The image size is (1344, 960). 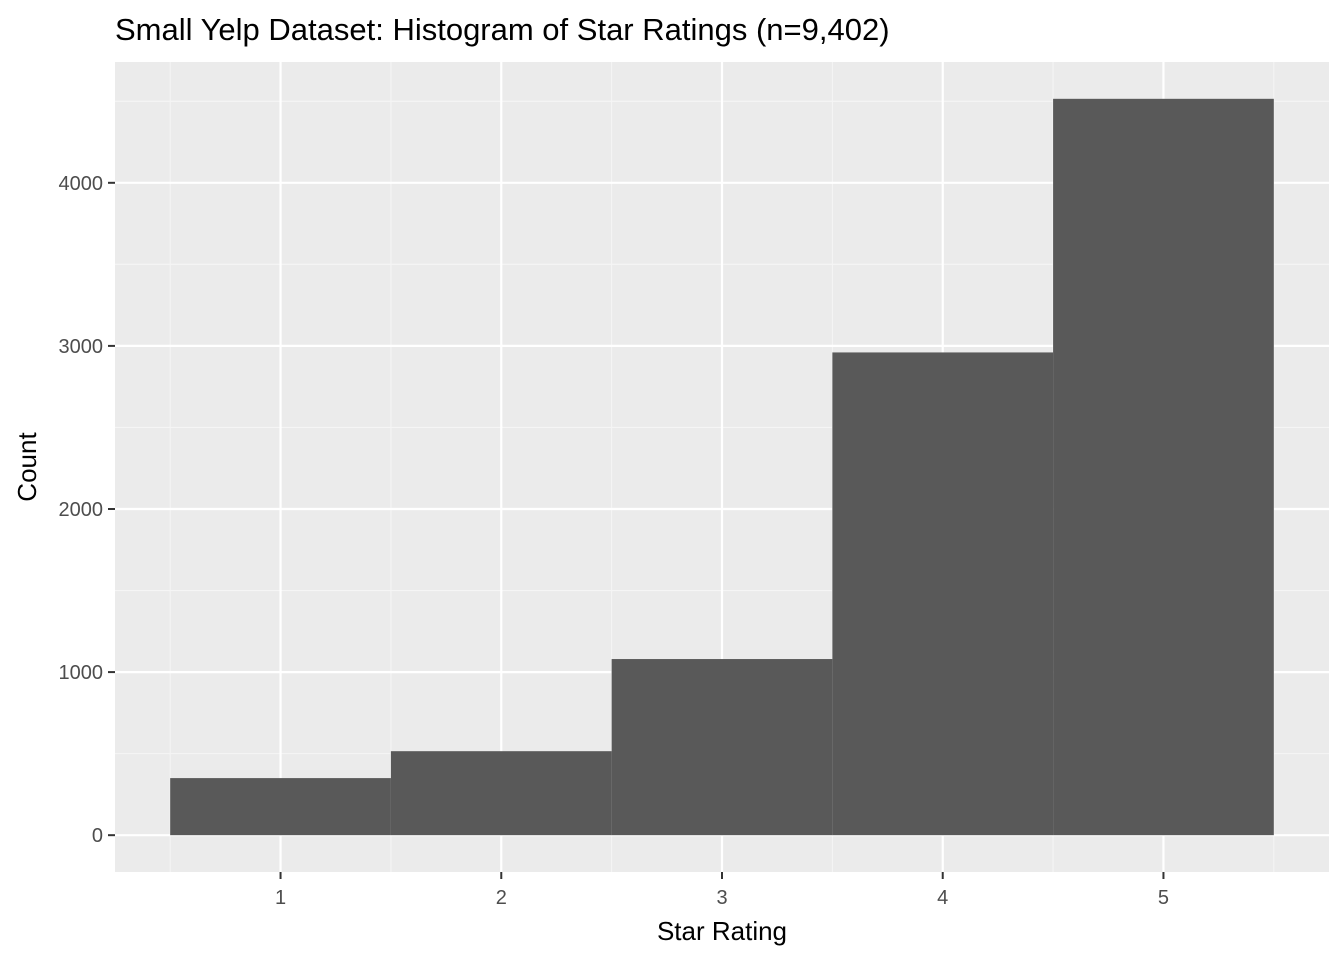 What do you see at coordinates (942, 898) in the screenshot?
I see `x-tick-label: 4` at bounding box center [942, 898].